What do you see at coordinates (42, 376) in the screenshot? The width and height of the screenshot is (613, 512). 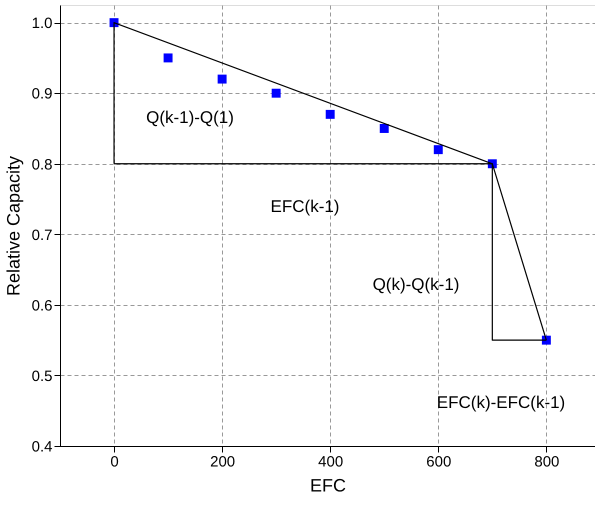 I see `y-tick-label: 0.5` at bounding box center [42, 376].